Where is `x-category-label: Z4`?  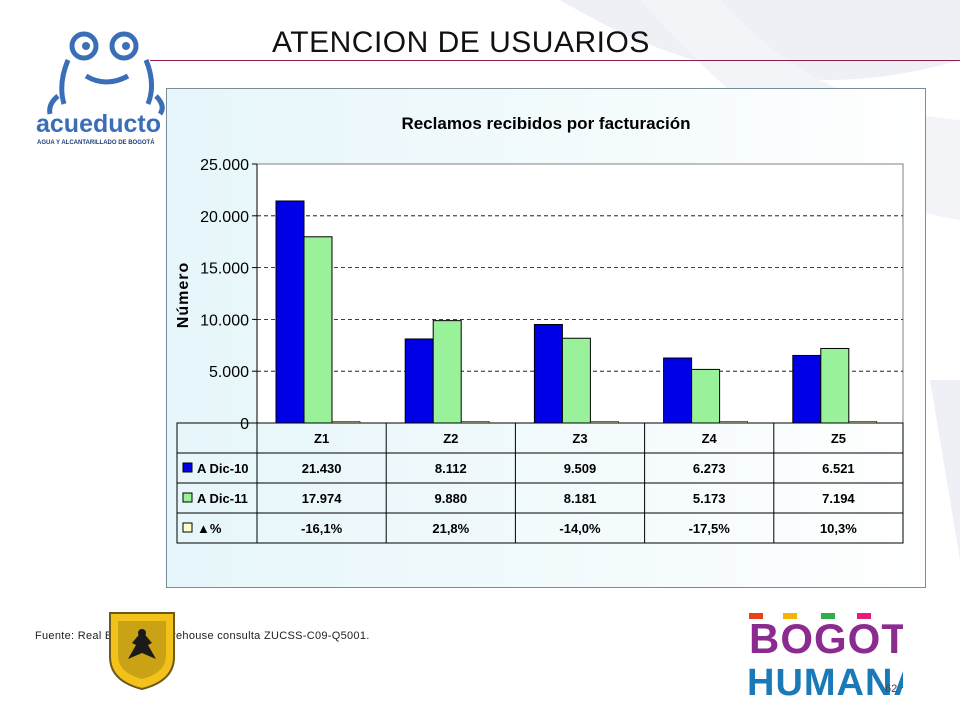
x-category-label: Z4 is located at coordinates (710, 438).